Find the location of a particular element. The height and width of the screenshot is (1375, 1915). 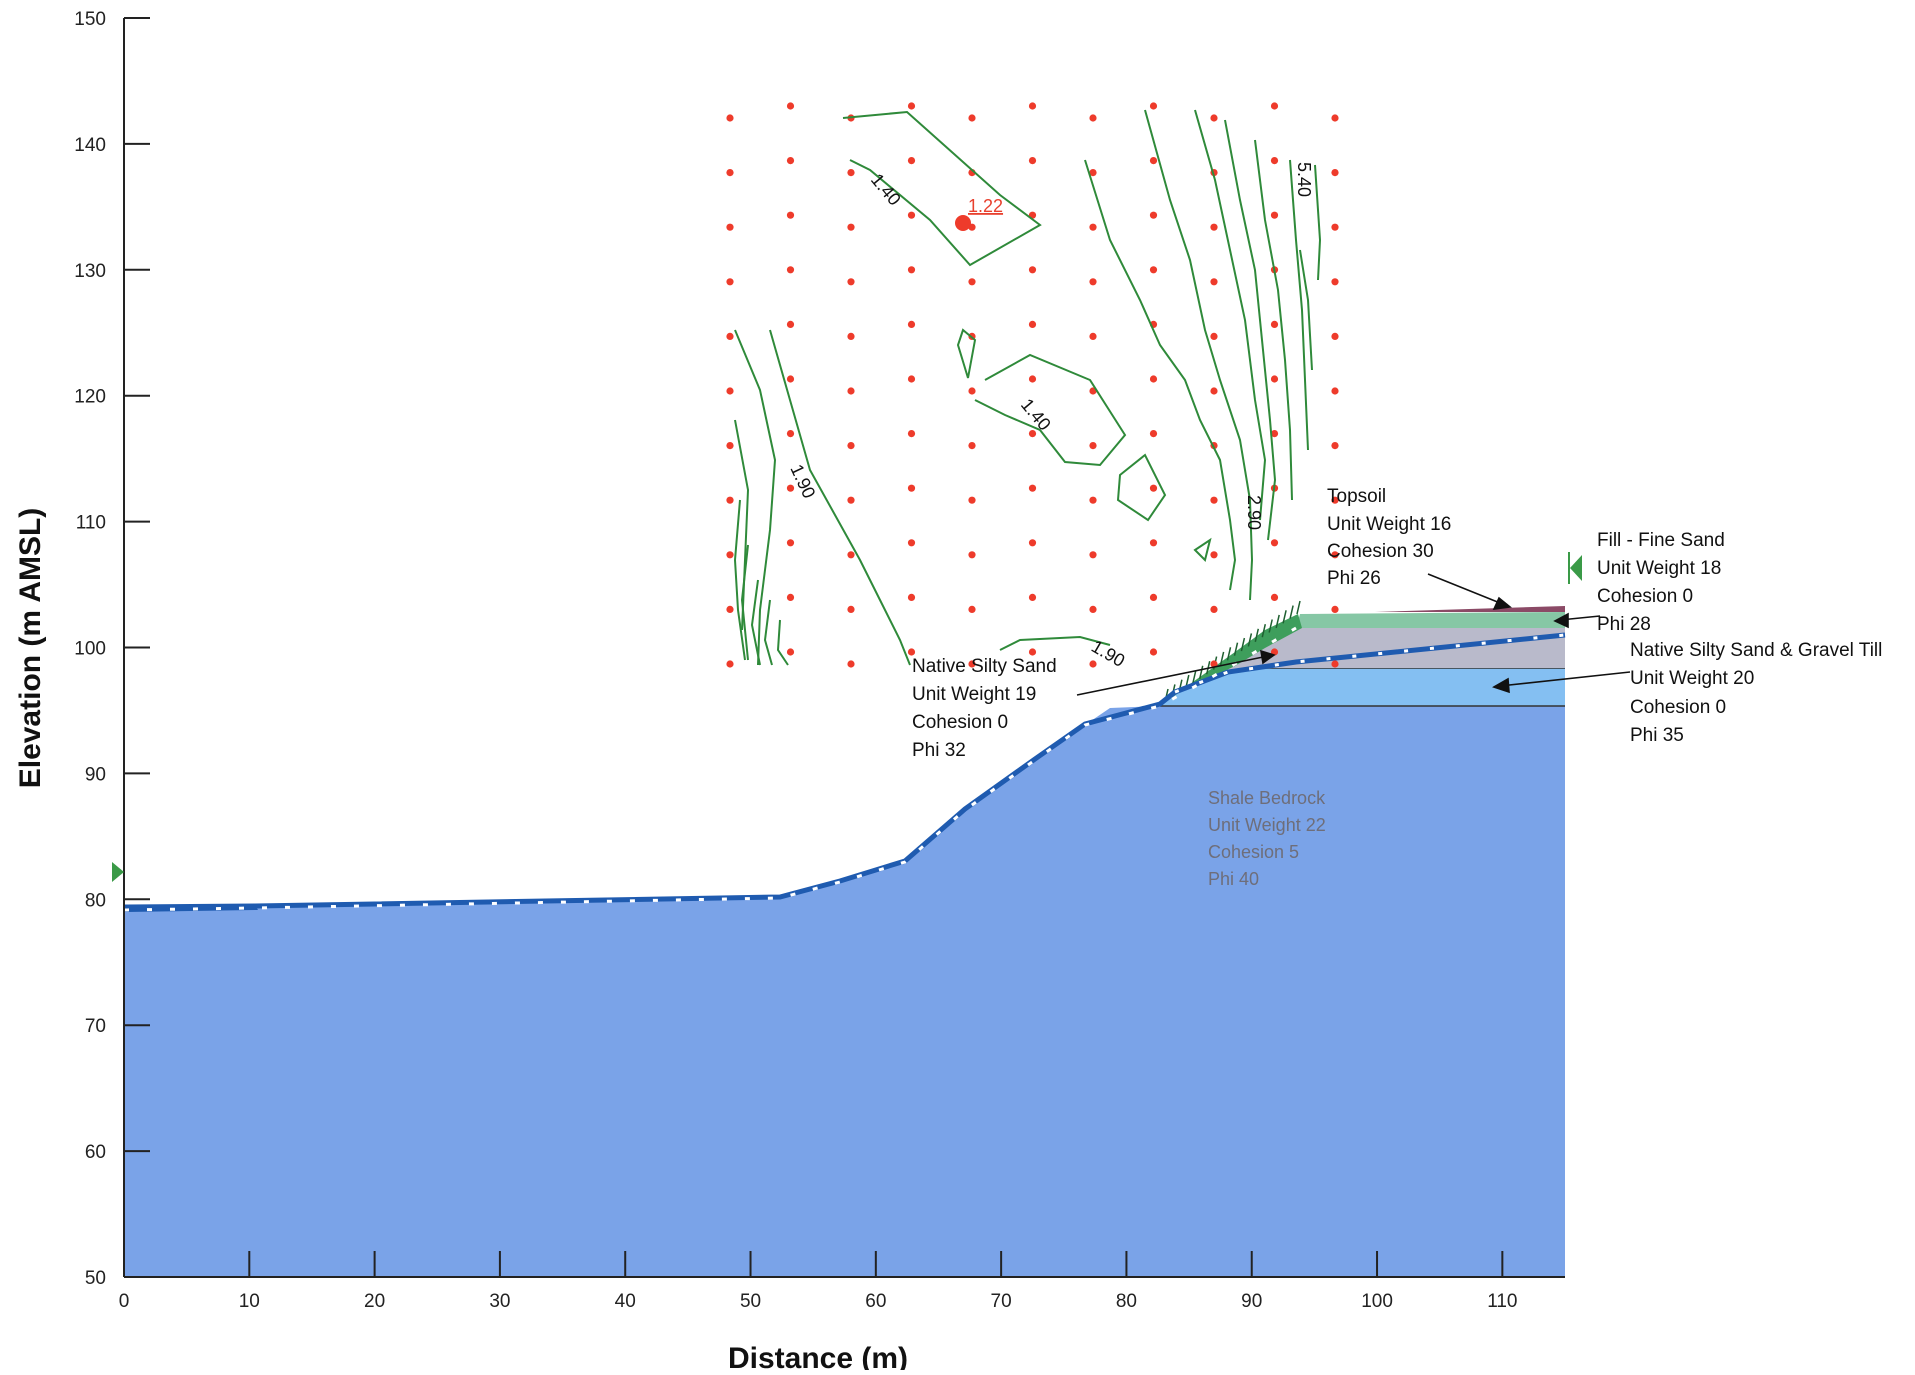

contour-label: 2.90 is located at coordinates (1254, 512).